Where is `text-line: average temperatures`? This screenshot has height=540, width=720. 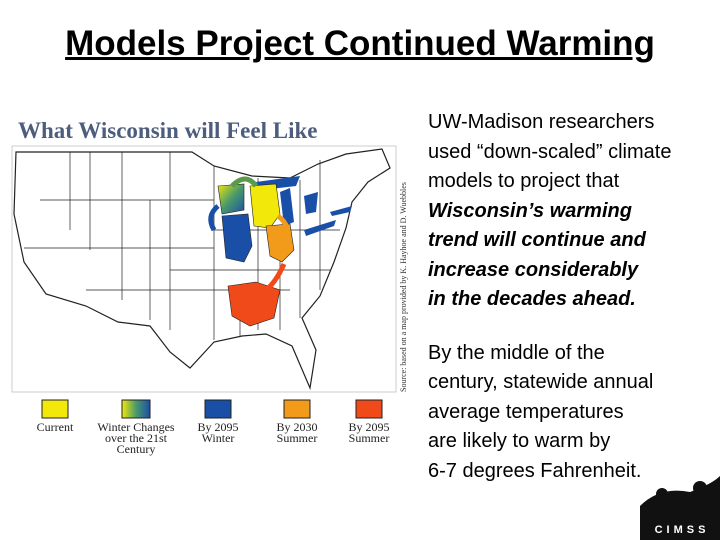
text-line: average temperatures is located at coordinates (526, 411).